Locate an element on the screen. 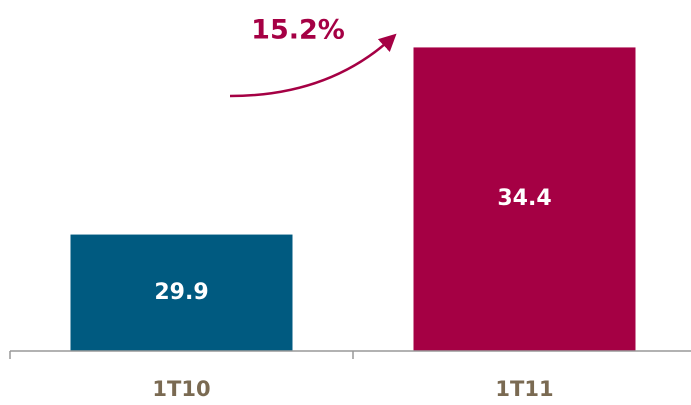  value-label: 34.4 is located at coordinates (524, 198).